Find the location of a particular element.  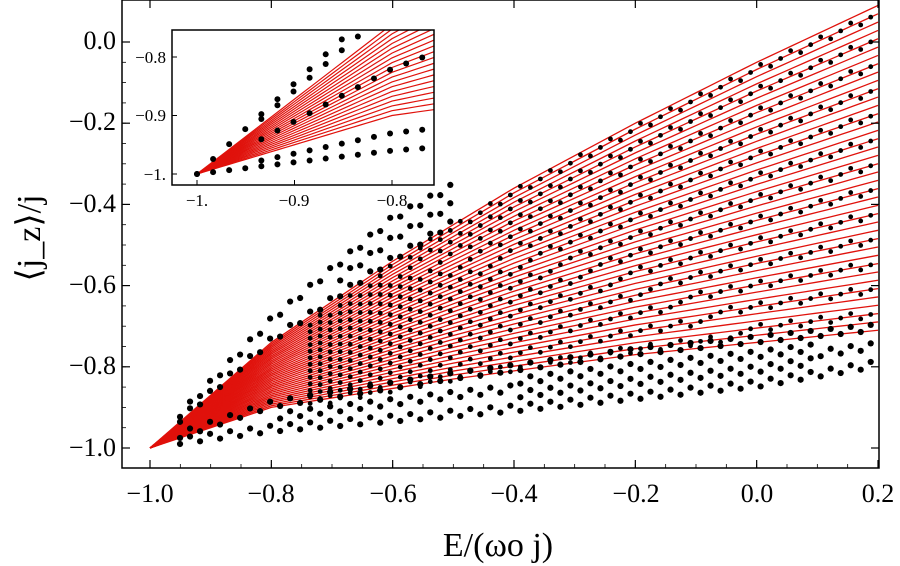

y-tick-label: −1.0 is located at coordinates (92, 447).